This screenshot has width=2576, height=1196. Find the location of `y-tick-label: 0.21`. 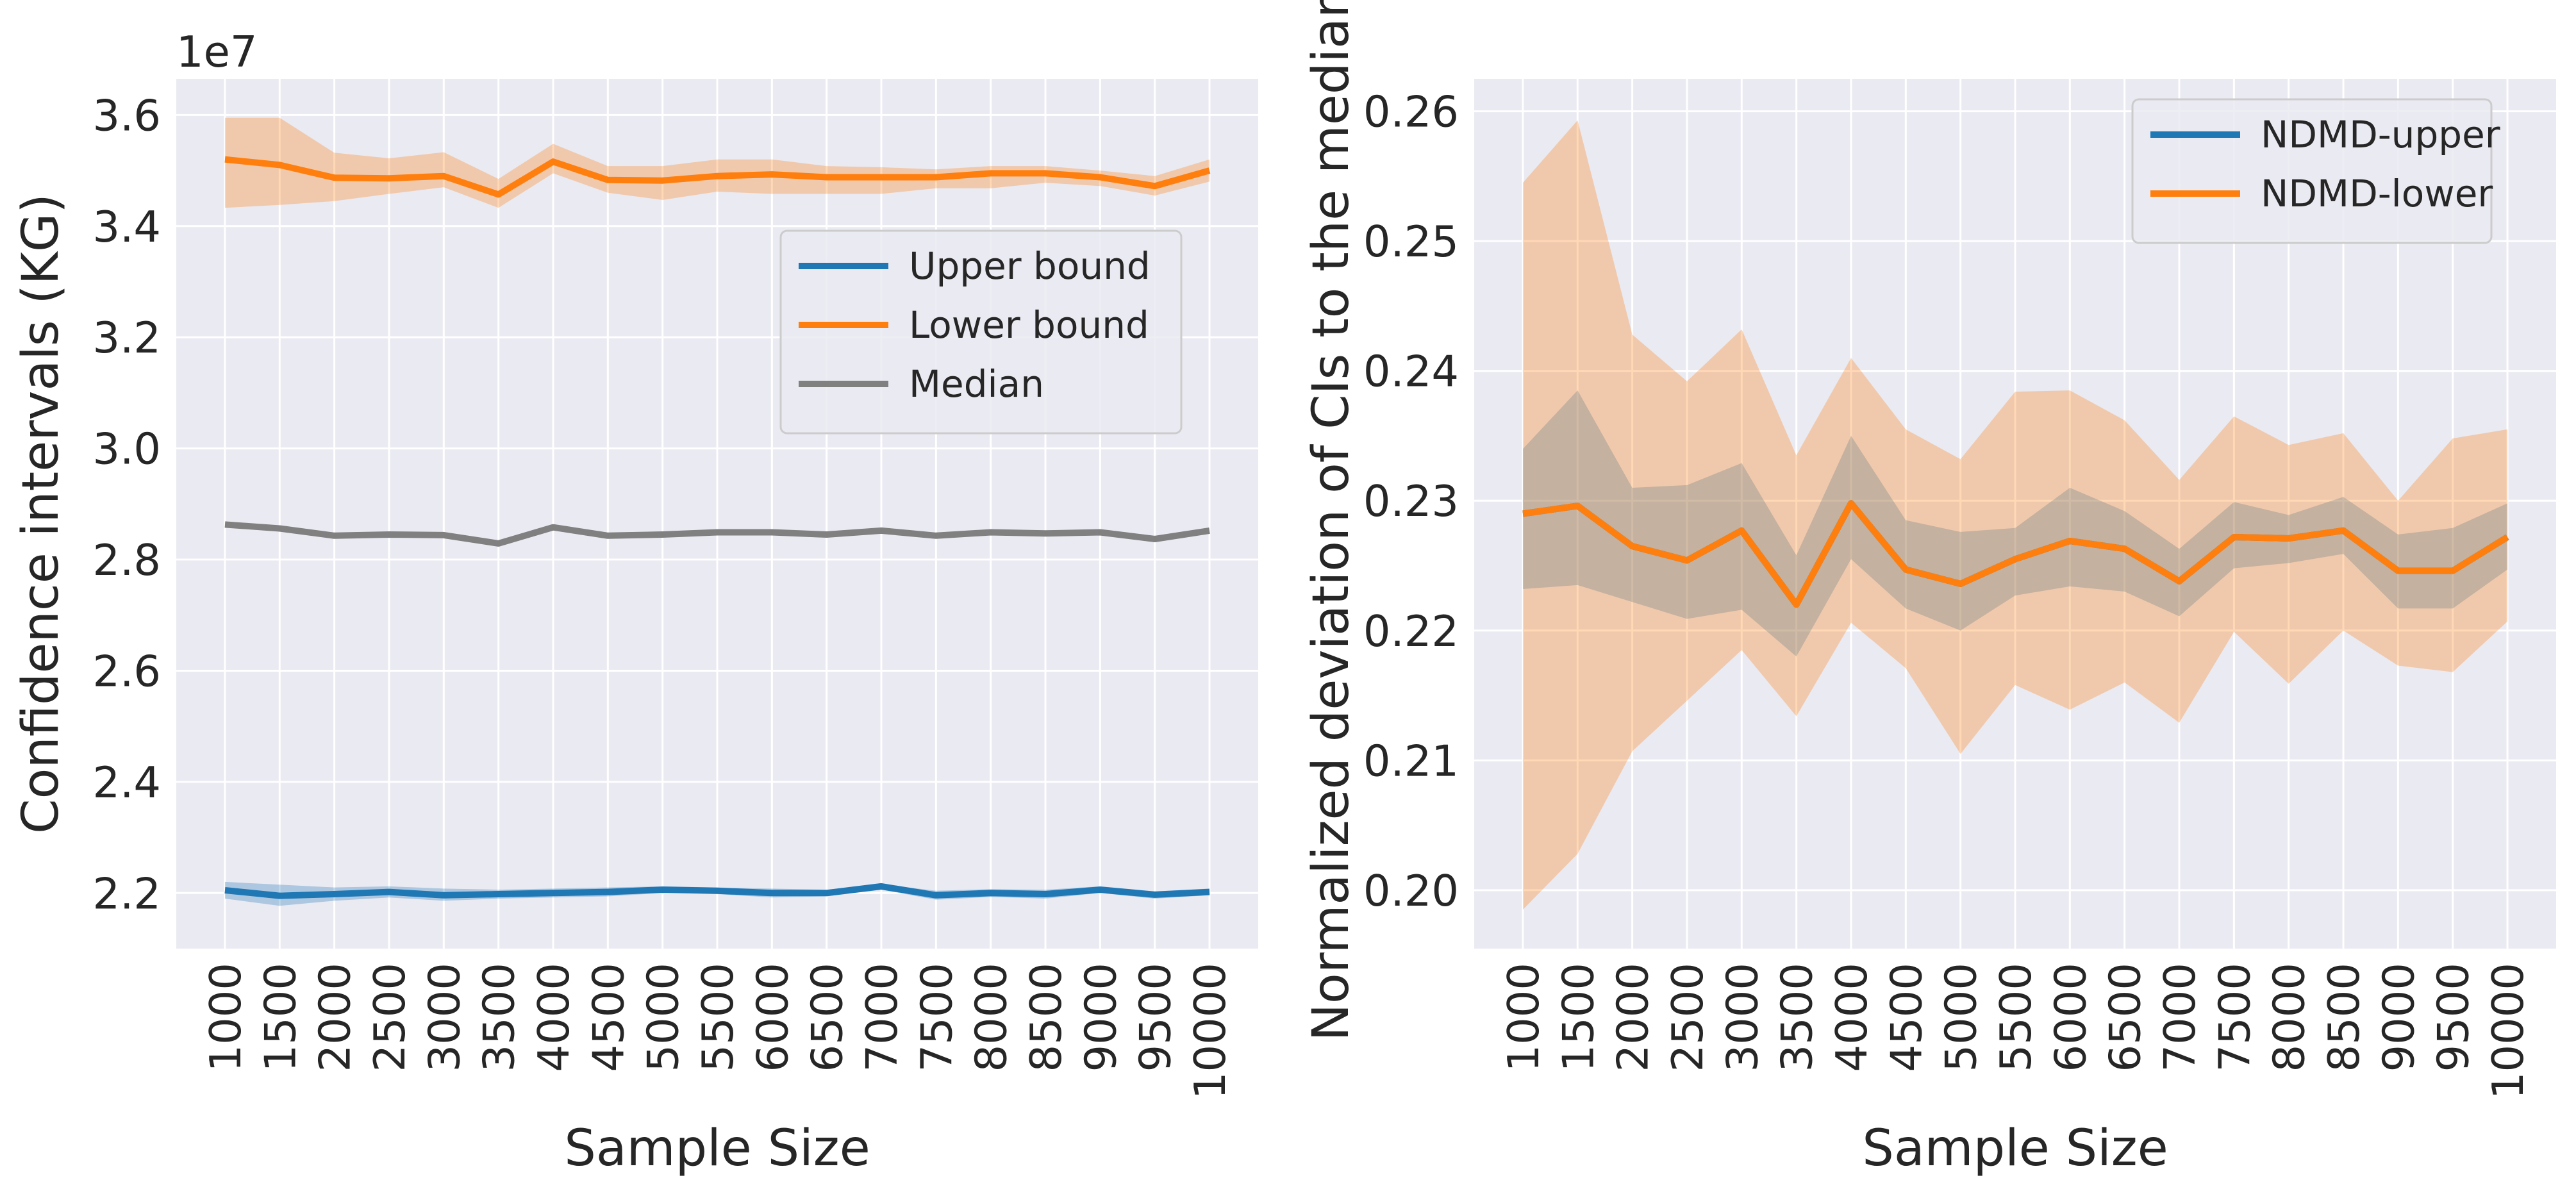

y-tick-label: 0.21 is located at coordinates (1411, 761).